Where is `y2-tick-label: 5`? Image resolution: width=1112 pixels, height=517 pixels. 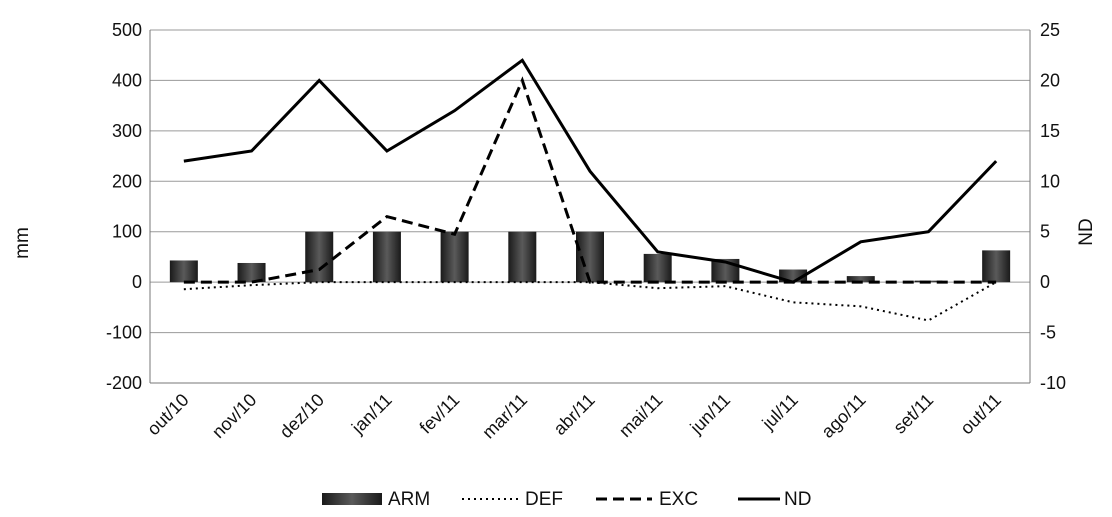 y2-tick-label: 5 is located at coordinates (1045, 232).